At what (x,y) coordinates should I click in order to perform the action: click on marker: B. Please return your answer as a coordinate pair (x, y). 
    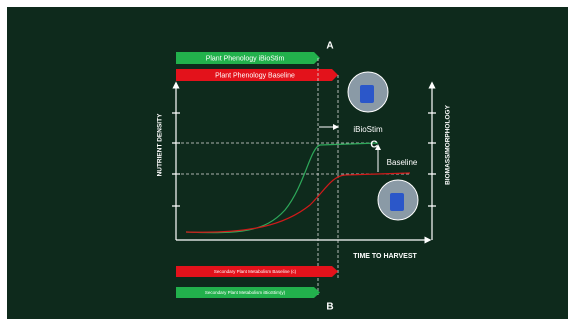
    Looking at the image, I should click on (329, 307).